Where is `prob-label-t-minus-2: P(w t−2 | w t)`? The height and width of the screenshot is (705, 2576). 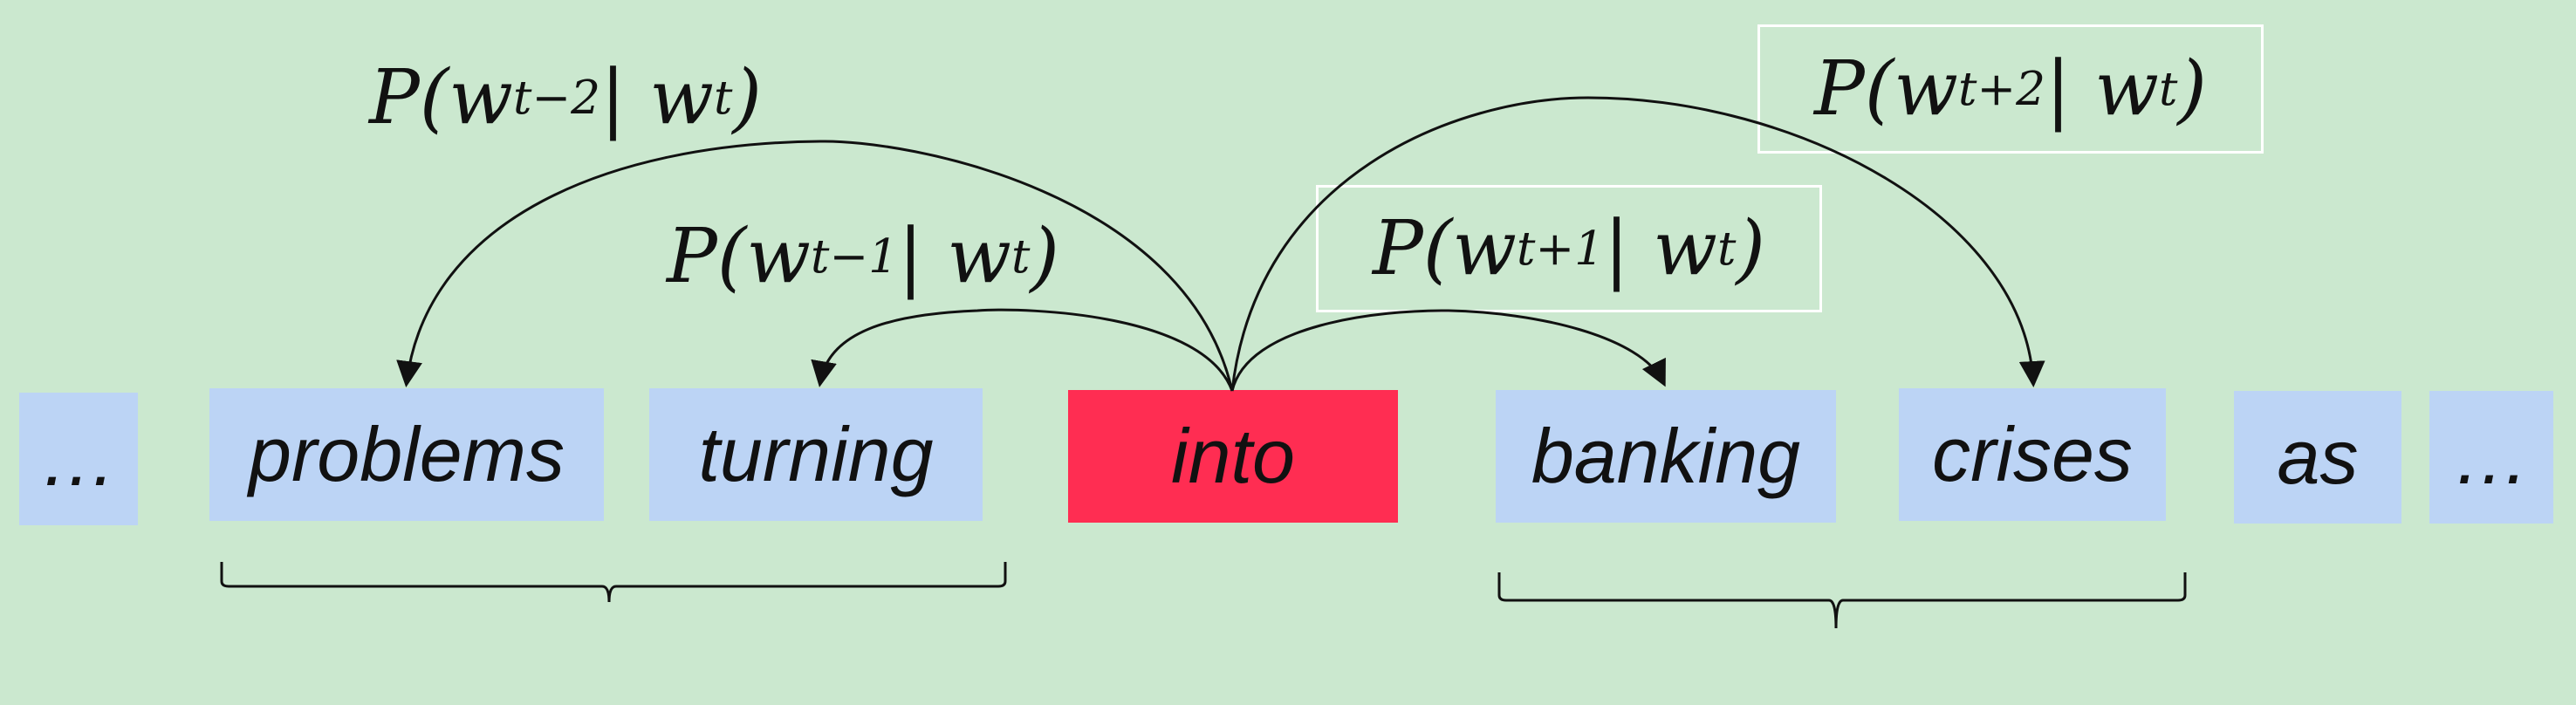
prob-label-t-minus-2: P(w t−2 | w t) is located at coordinates (565, 97).